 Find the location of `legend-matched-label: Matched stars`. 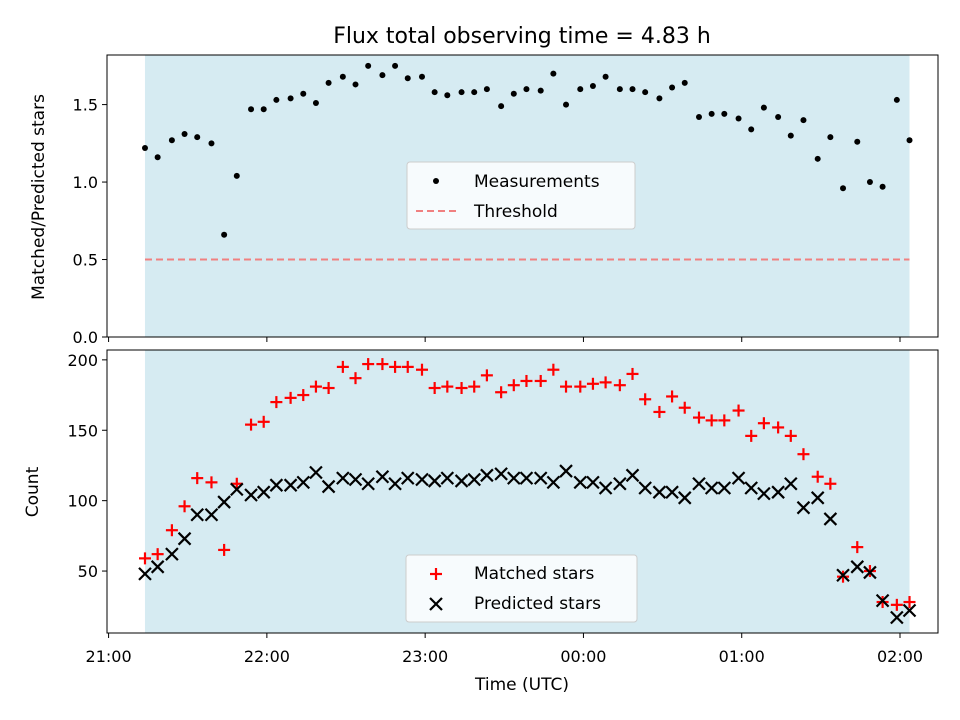

legend-matched-label: Matched stars is located at coordinates (534, 574).